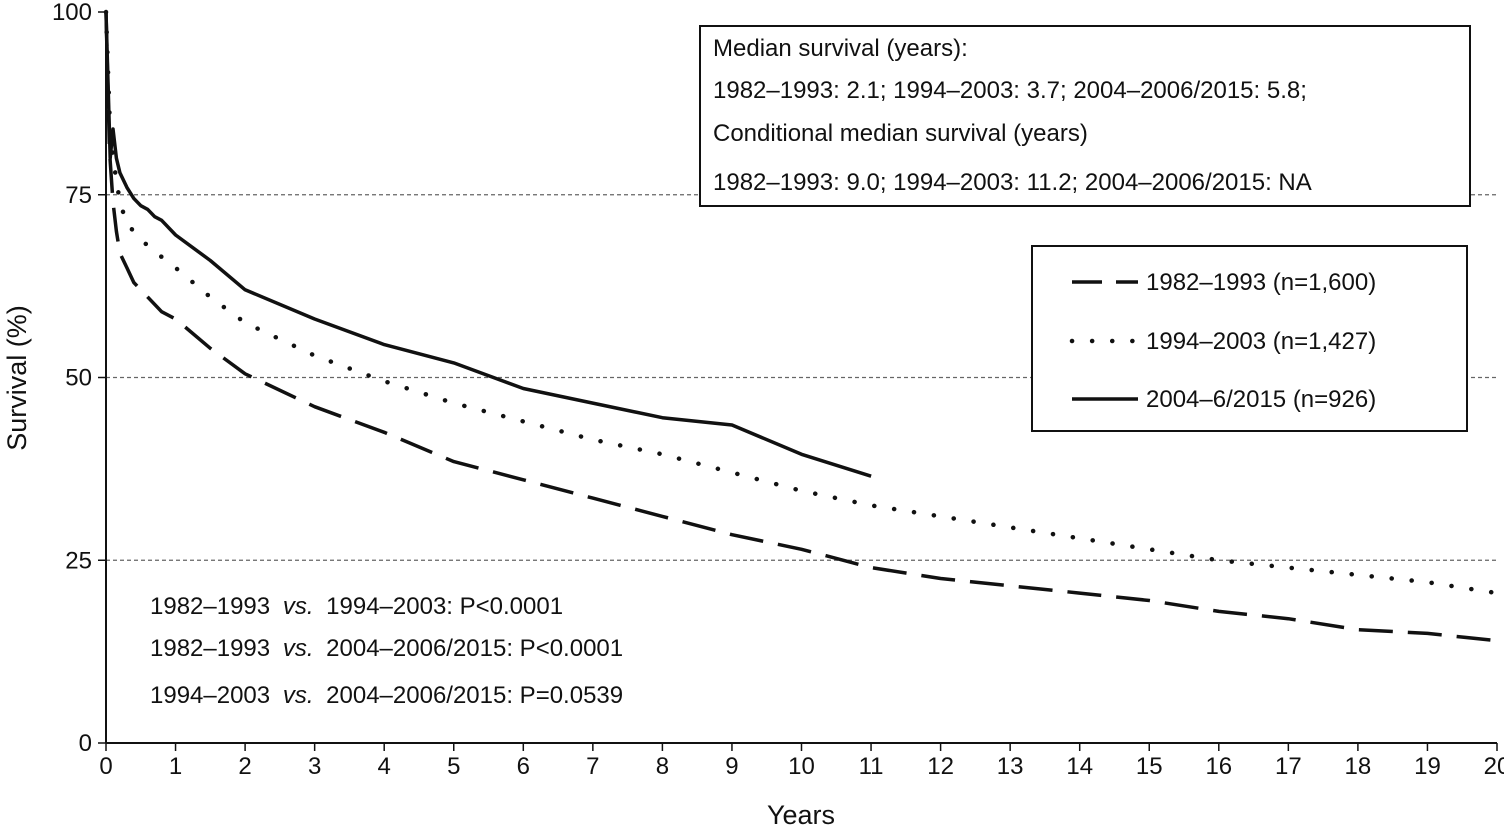 The height and width of the screenshot is (832, 1504). What do you see at coordinates (1261, 341) in the screenshot?
I see `legend-label-1994-2003: 1994–2003 (n=1,427)` at bounding box center [1261, 341].